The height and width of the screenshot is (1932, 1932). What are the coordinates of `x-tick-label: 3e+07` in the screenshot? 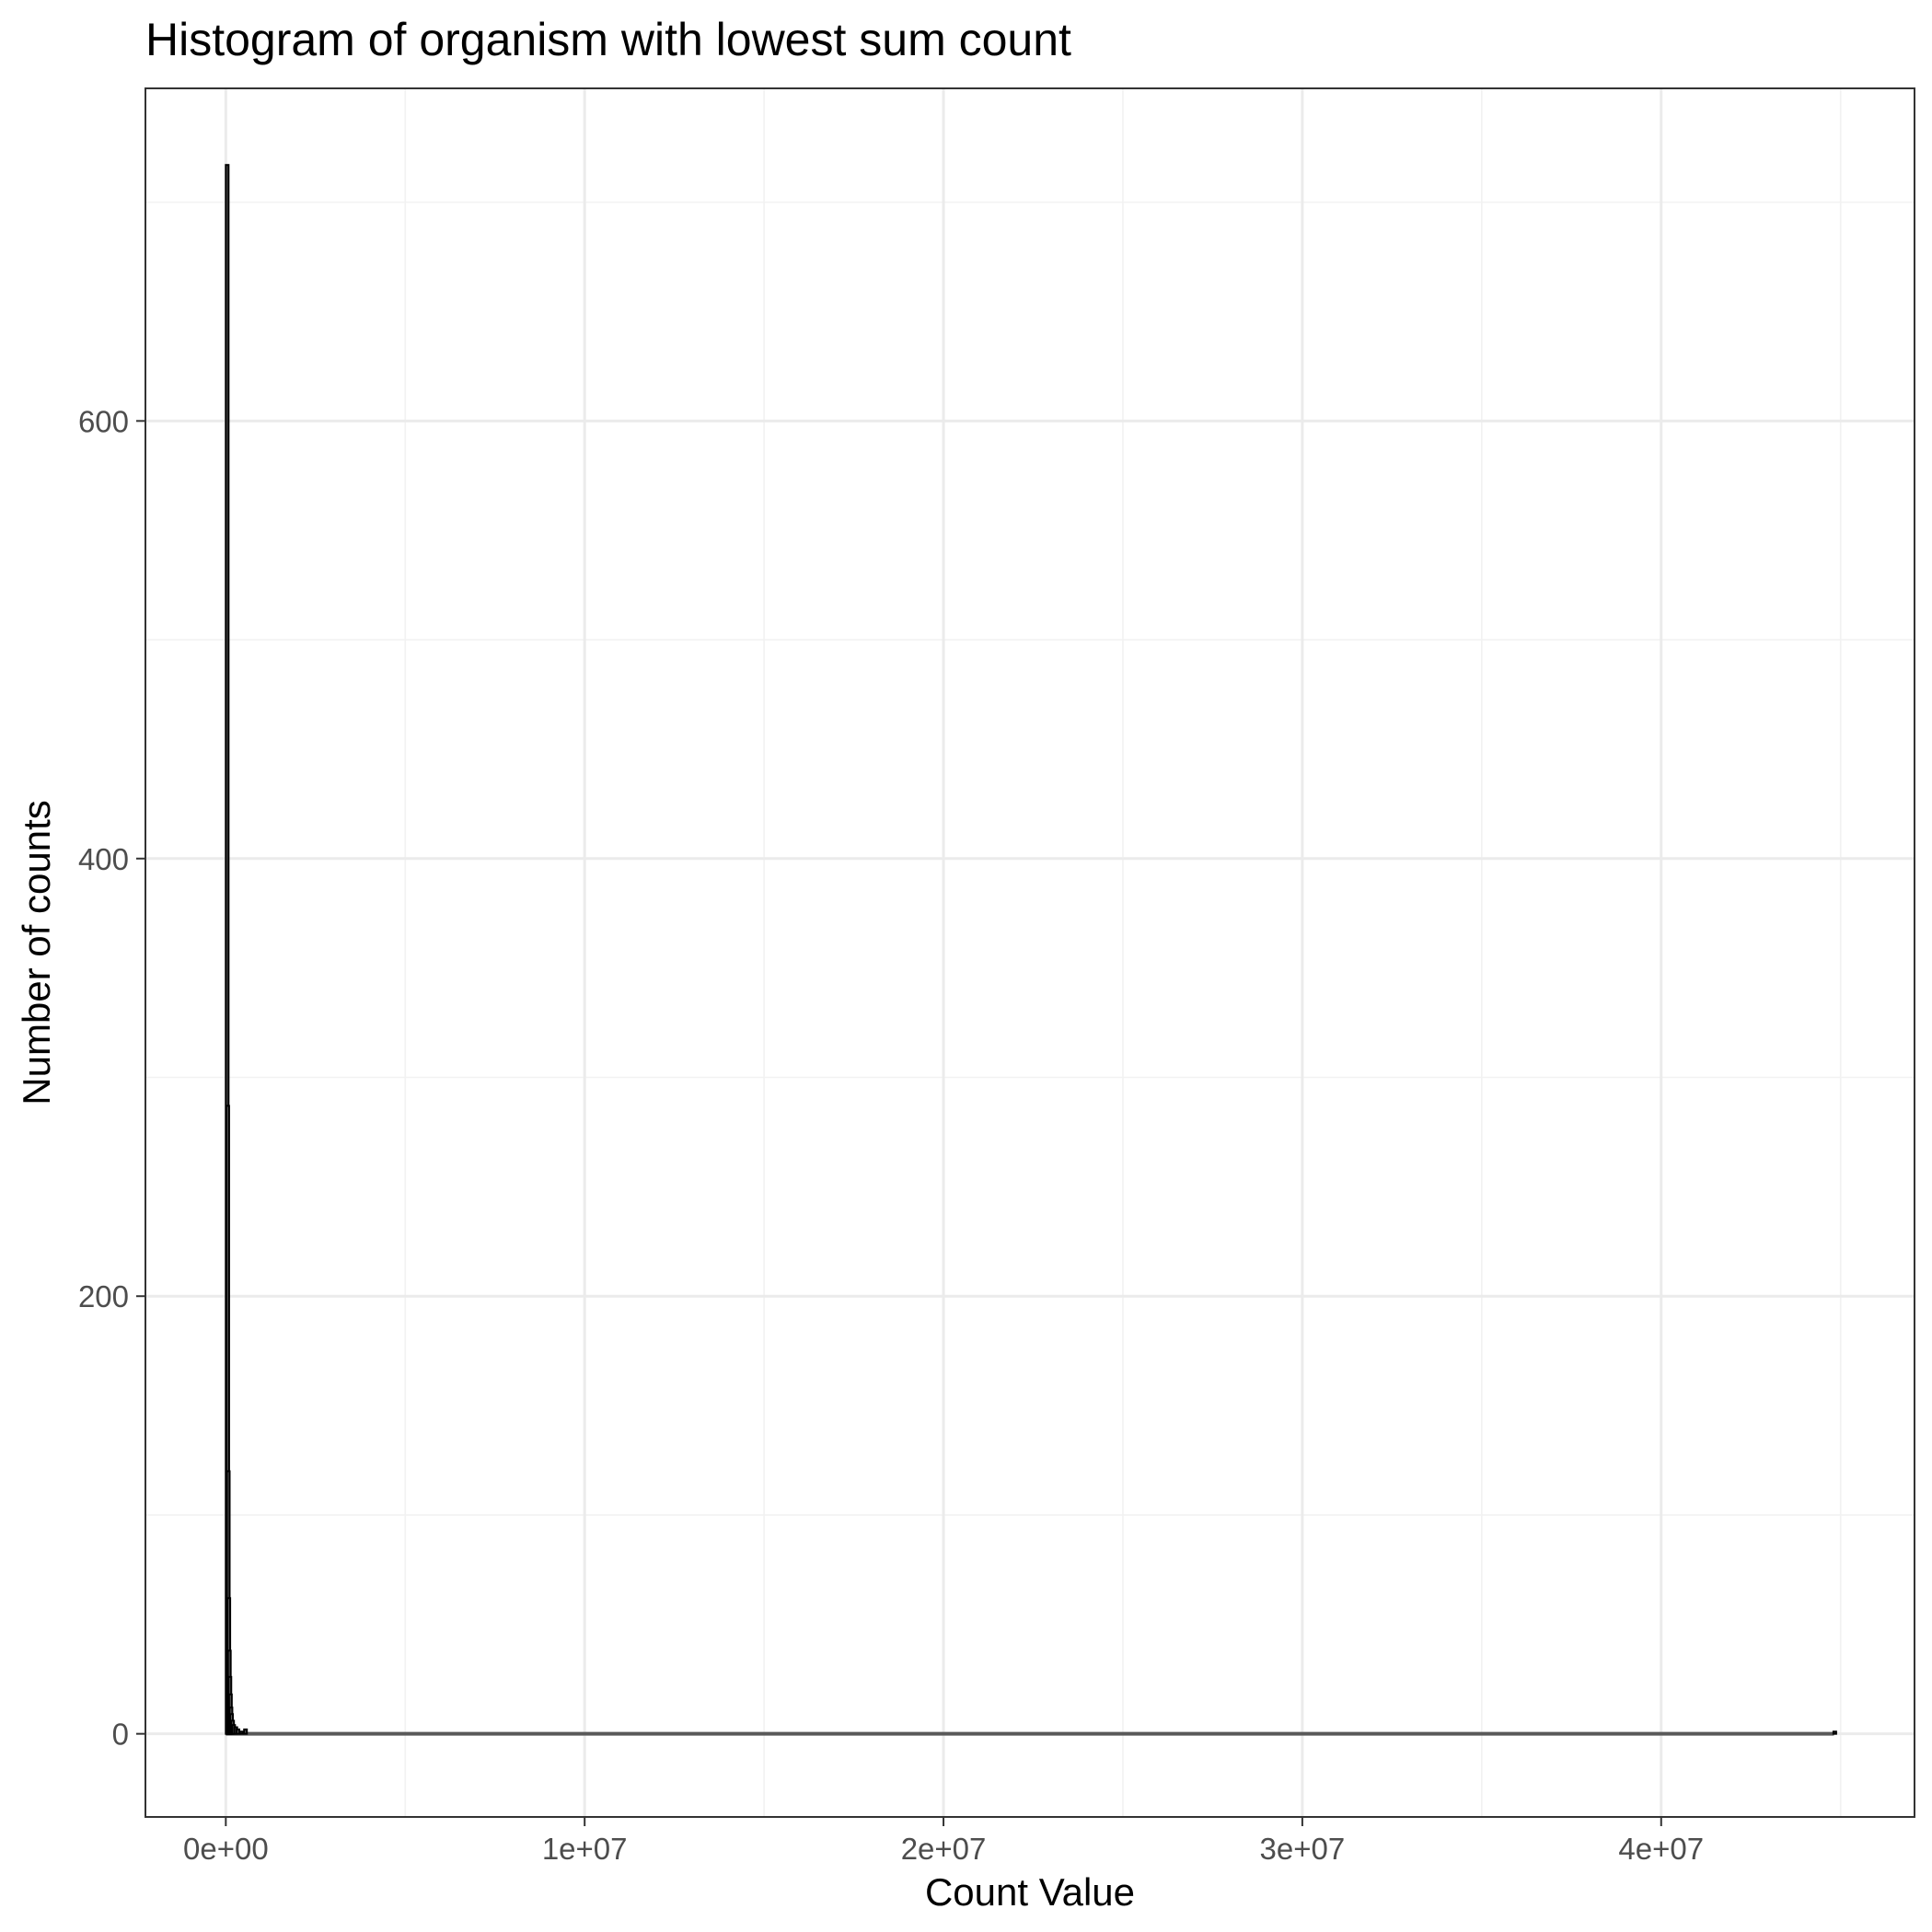 It's located at (1303, 1849).